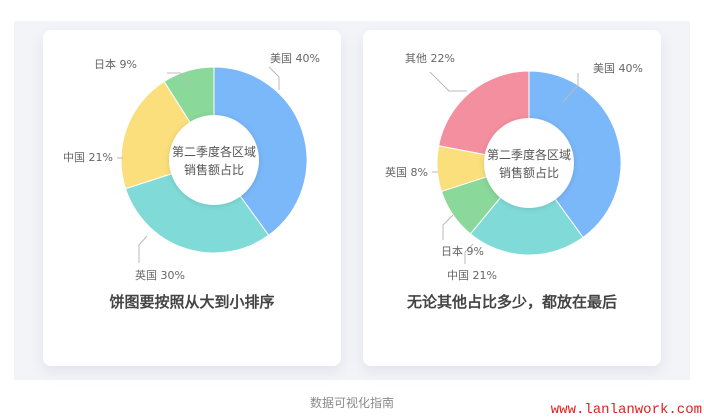  What do you see at coordinates (406, 172) in the screenshot?
I see `slice-label: 英国 8%` at bounding box center [406, 172].